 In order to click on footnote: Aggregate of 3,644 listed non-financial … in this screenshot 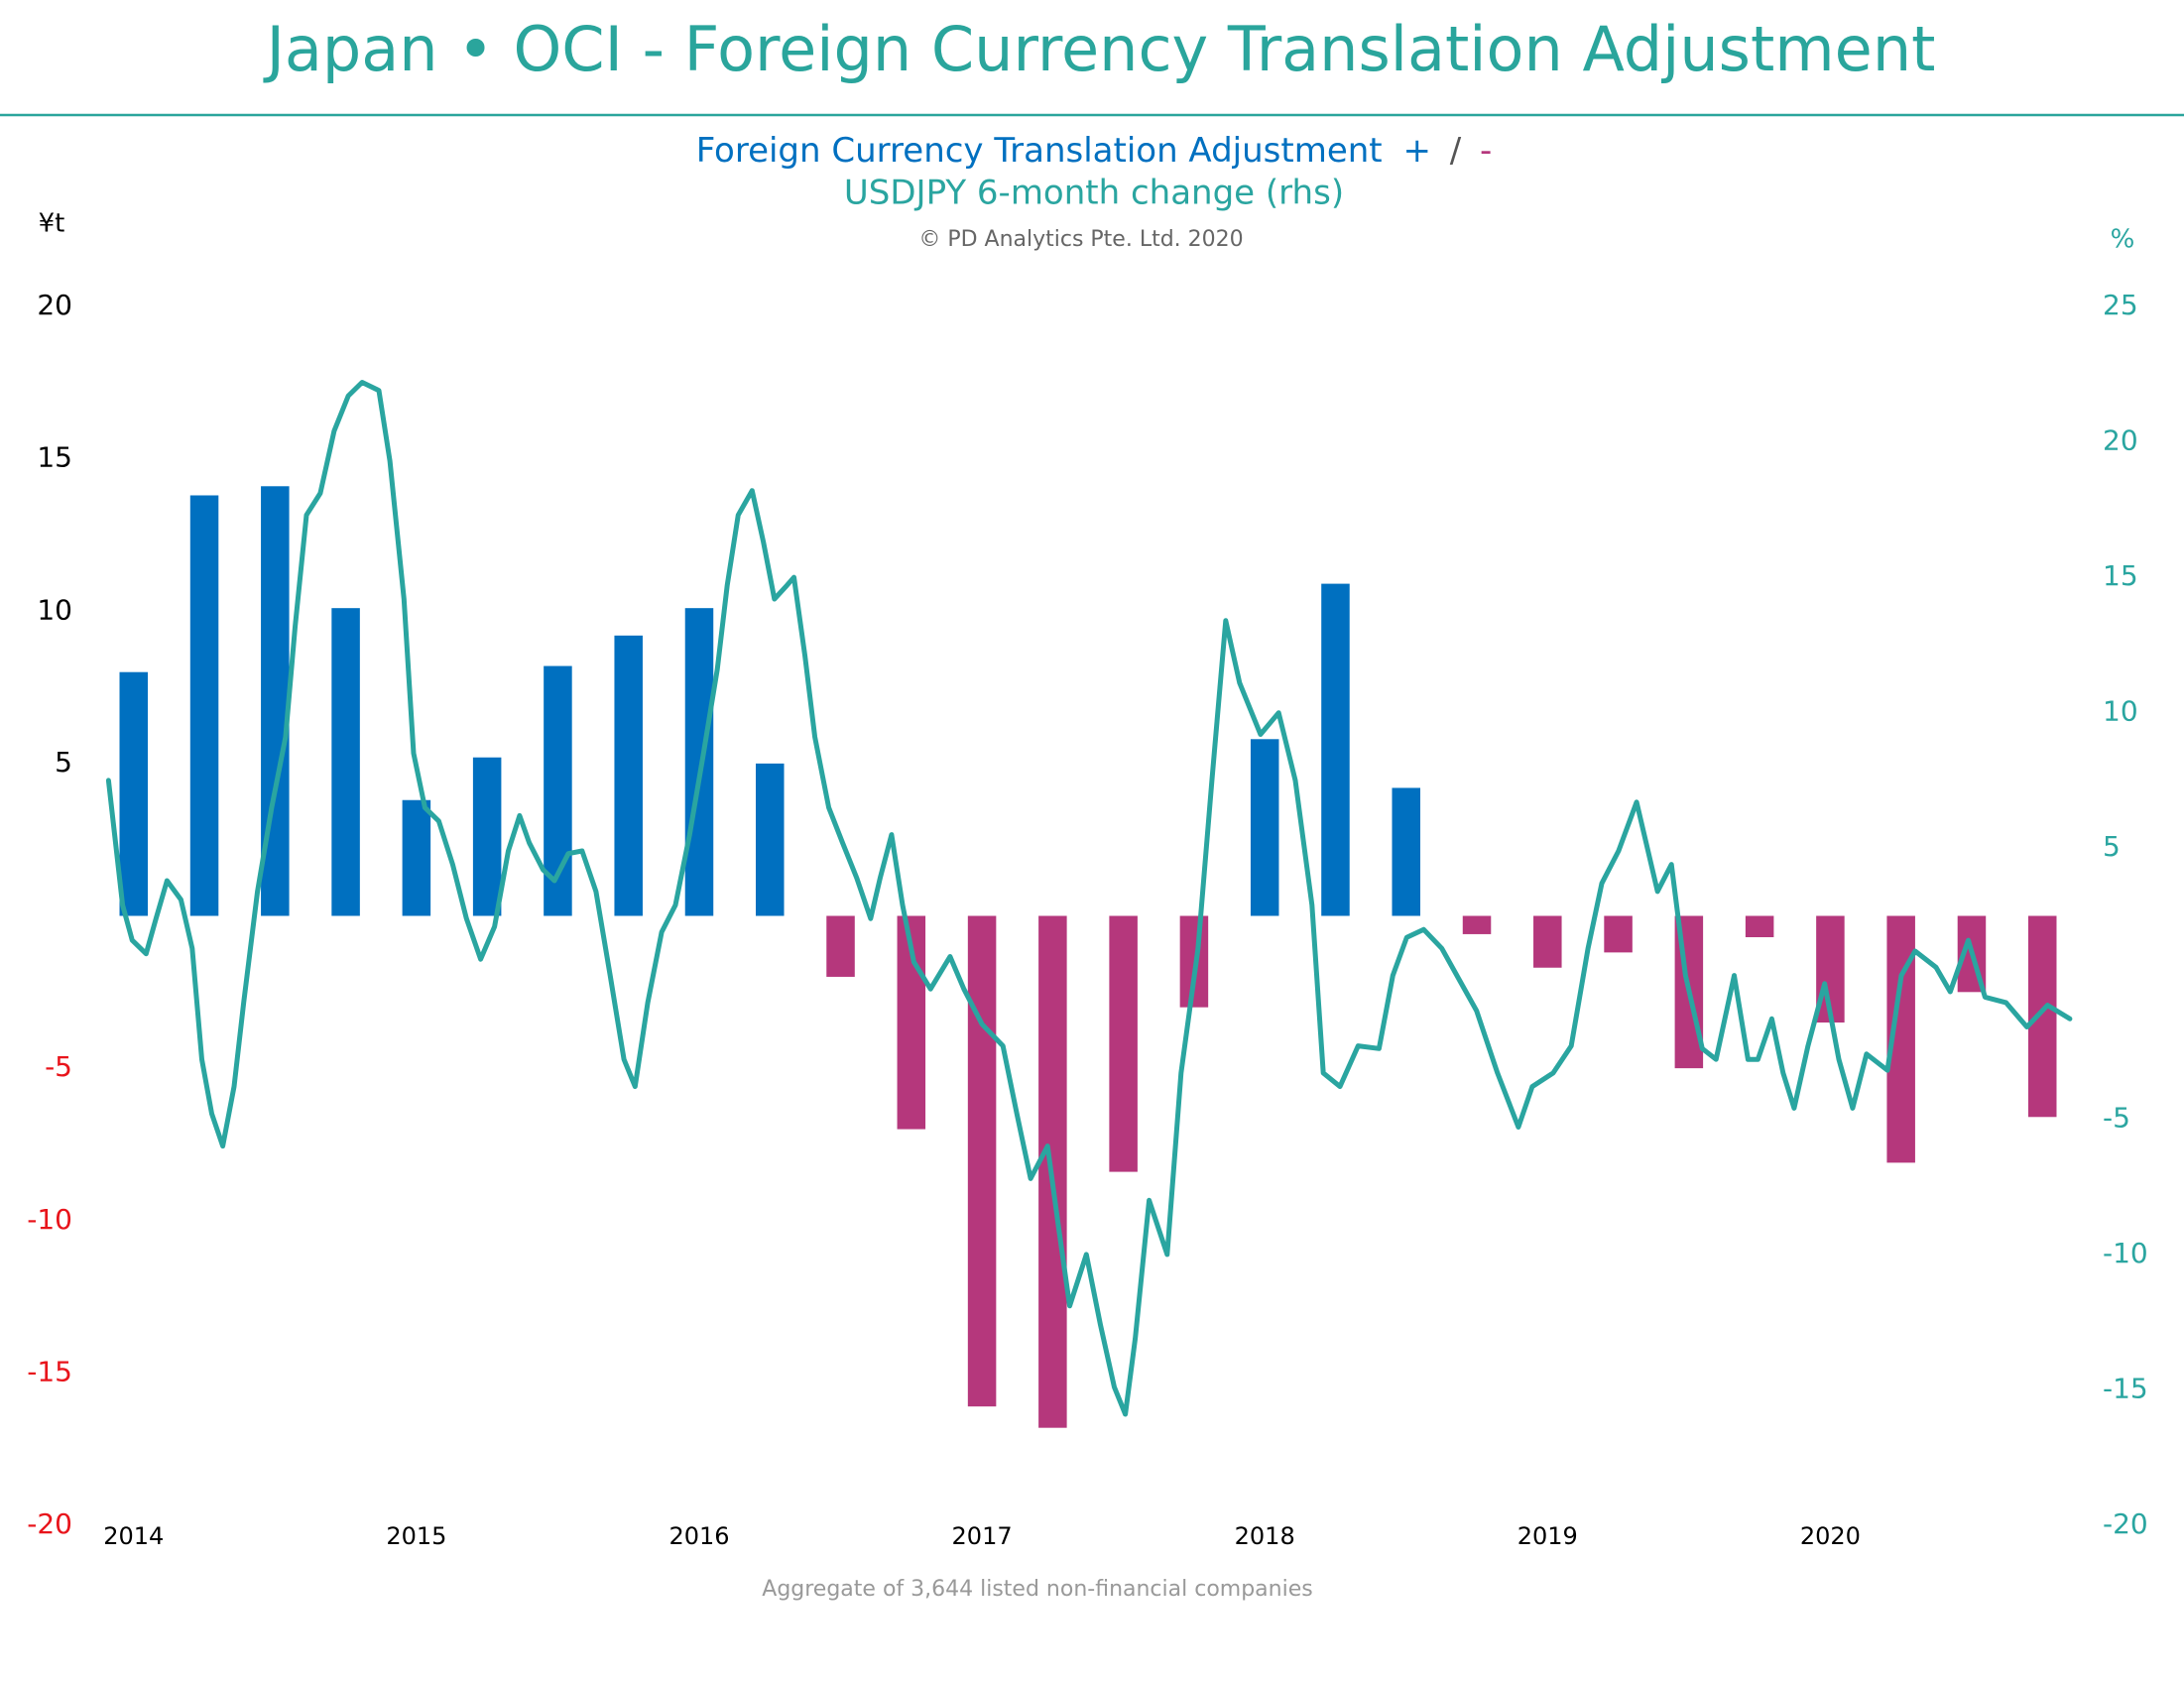, I will do `click(1037, 1589)`.